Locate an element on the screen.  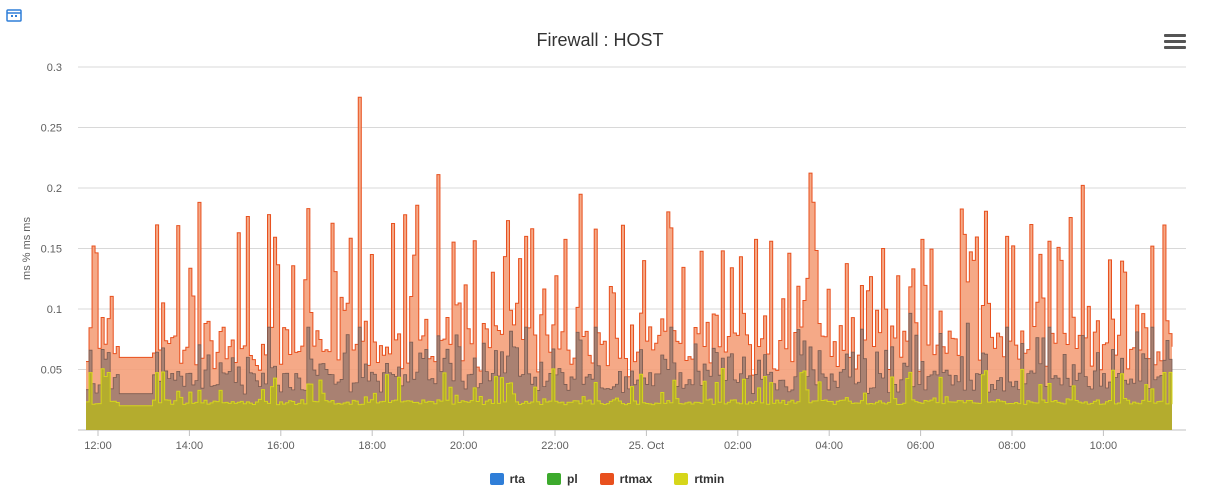
x-tick-label: 10:00 is located at coordinates (1104, 446).